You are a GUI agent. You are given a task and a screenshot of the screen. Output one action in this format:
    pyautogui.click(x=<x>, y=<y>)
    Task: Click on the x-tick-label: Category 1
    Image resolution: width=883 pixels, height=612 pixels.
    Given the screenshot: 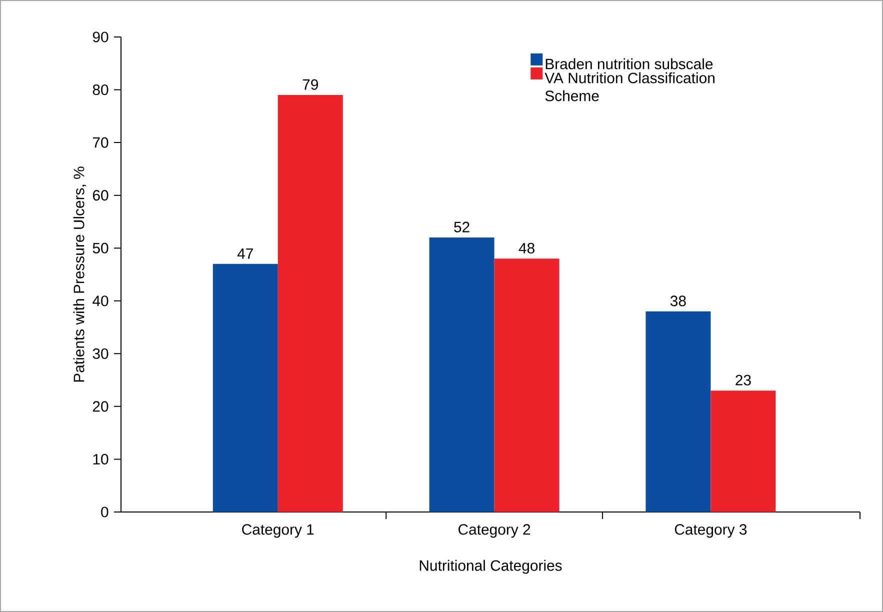 What is the action you would take?
    pyautogui.click(x=278, y=531)
    